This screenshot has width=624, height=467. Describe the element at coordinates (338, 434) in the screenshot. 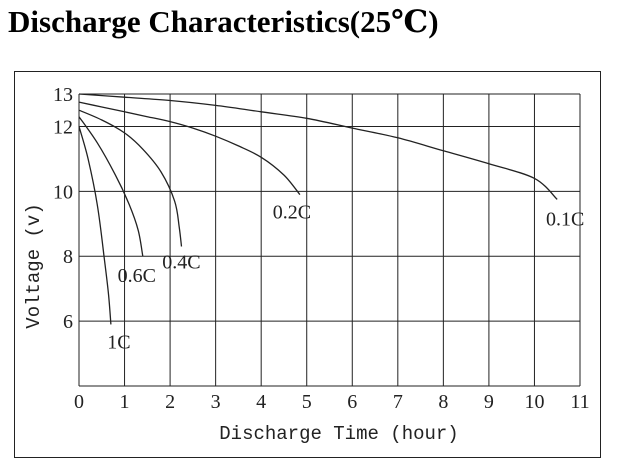

I see `x-axis-label: Discharge Time (hour)` at that location.